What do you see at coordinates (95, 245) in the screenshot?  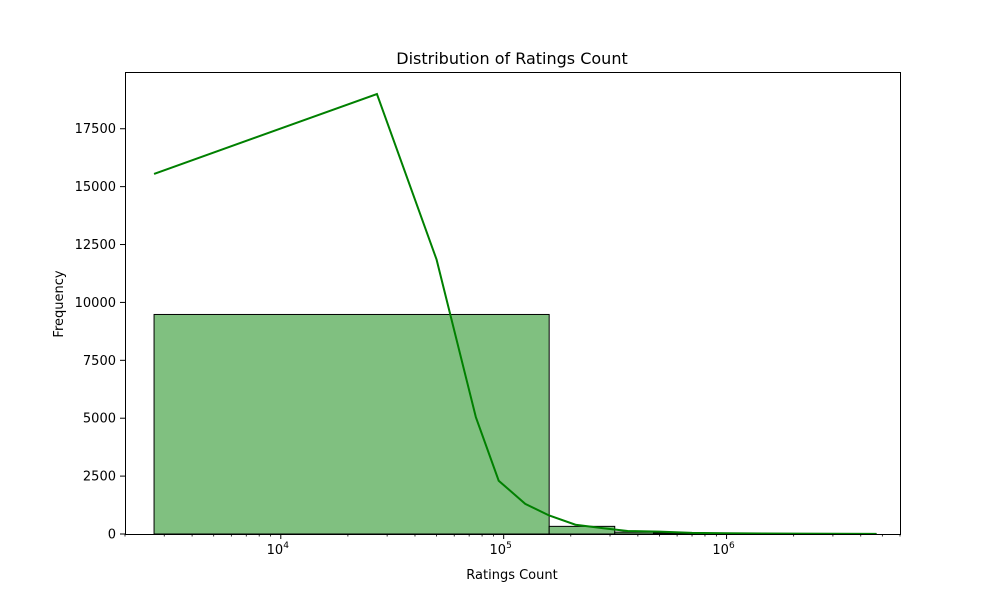 I see `y-tick-label: 12500` at bounding box center [95, 245].